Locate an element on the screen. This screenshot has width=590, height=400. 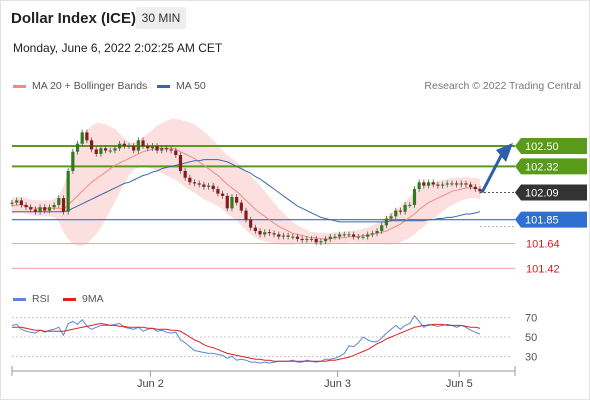
ma50-line is located at coordinates (246, 191).